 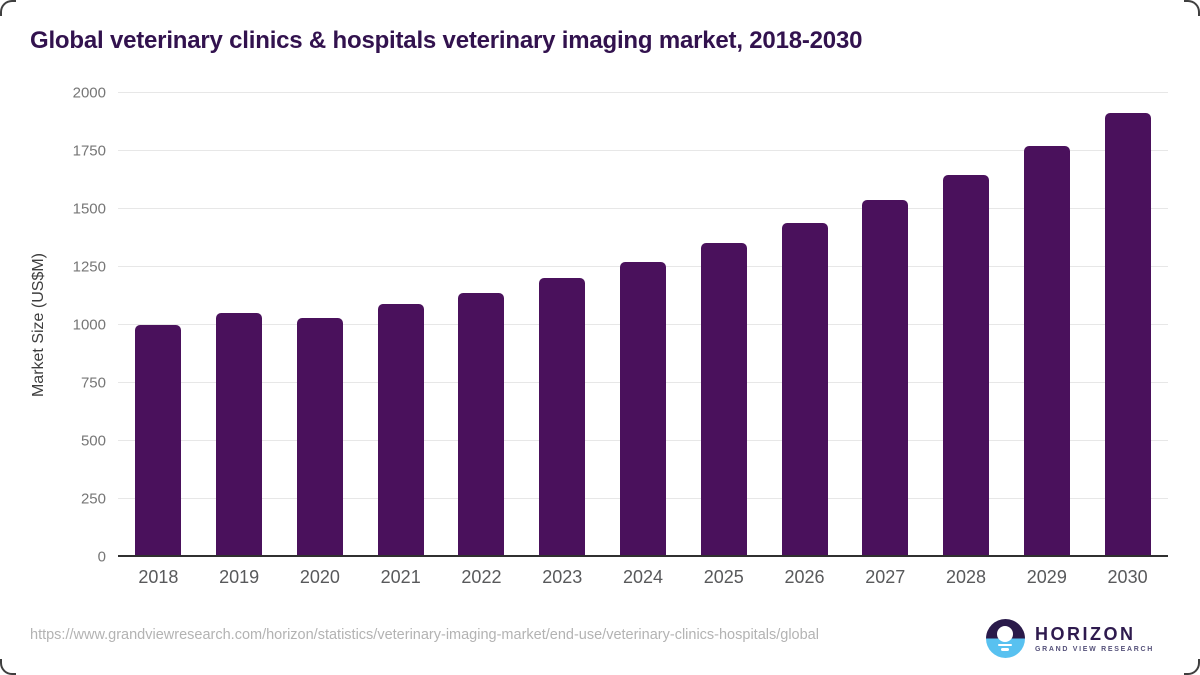 What do you see at coordinates (804, 389) in the screenshot?
I see `bar-2026` at bounding box center [804, 389].